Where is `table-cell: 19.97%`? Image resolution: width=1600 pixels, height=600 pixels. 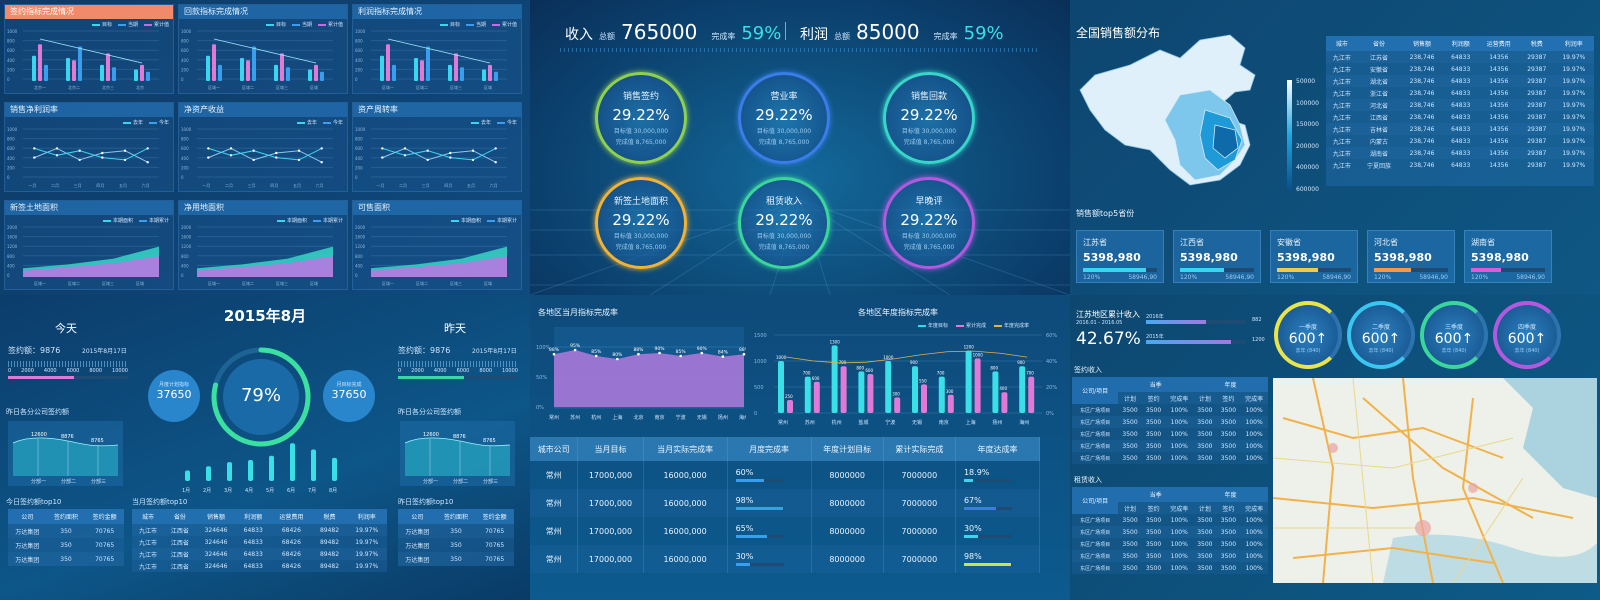
table-cell: 19.97% is located at coordinates (366, 530).